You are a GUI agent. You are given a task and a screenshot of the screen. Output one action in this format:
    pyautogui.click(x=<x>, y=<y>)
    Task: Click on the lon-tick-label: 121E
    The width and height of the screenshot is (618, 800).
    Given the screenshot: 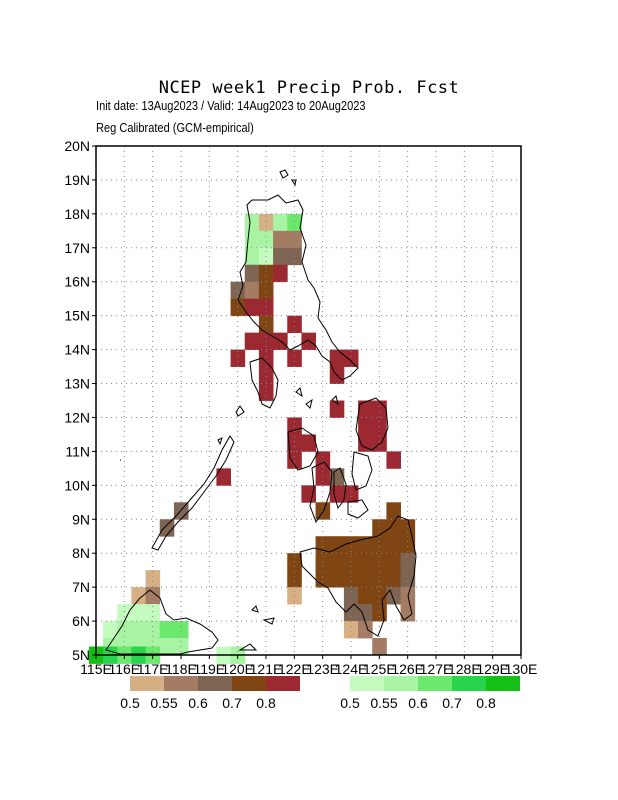 What is the action you would take?
    pyautogui.click(x=266, y=669)
    